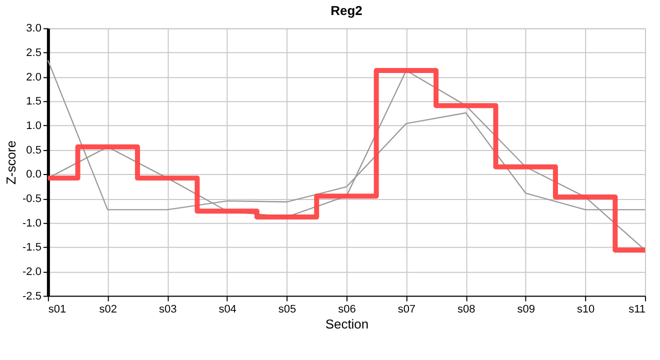 The height and width of the screenshot is (360, 660). What do you see at coordinates (168, 309) in the screenshot?
I see `x-tick-label: s03` at bounding box center [168, 309].